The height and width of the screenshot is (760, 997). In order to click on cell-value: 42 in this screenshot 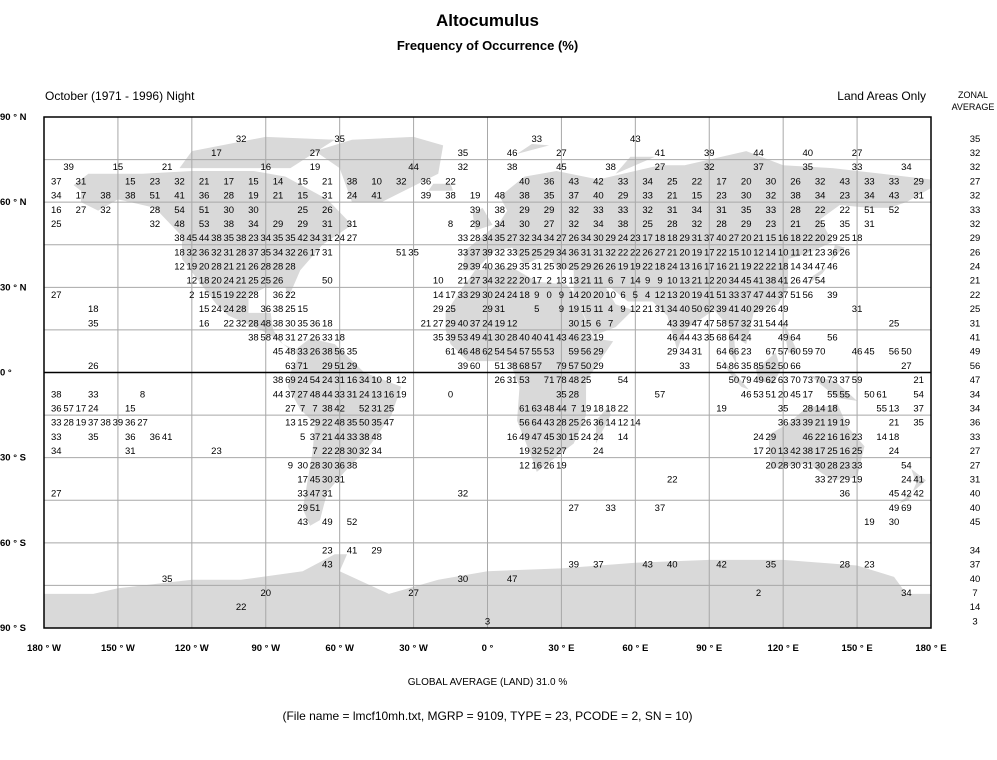, I will do `click(302, 238)`.